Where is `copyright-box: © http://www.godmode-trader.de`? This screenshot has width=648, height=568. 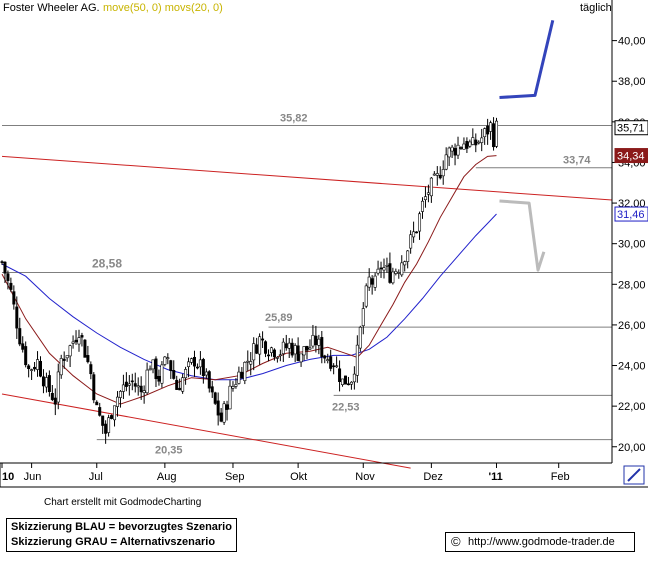 copyright-box: © http://www.godmode-trader.de is located at coordinates (540, 542).